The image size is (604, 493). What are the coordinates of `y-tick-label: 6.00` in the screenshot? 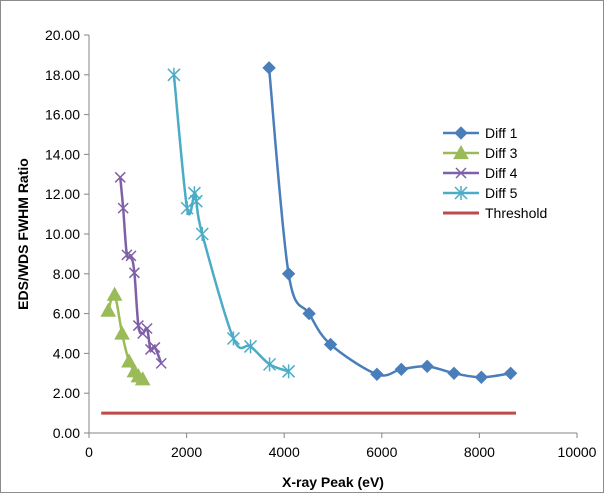 It's located at (66, 314).